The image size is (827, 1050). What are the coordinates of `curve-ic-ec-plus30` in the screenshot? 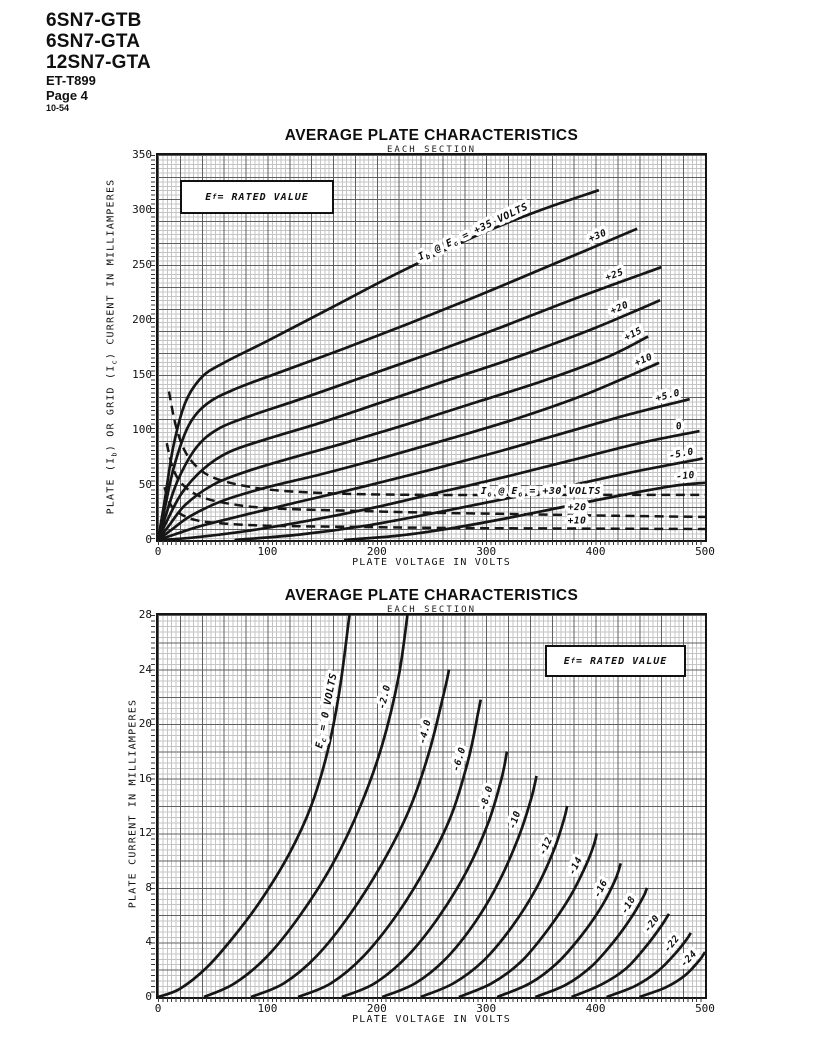 It's located at (436, 444).